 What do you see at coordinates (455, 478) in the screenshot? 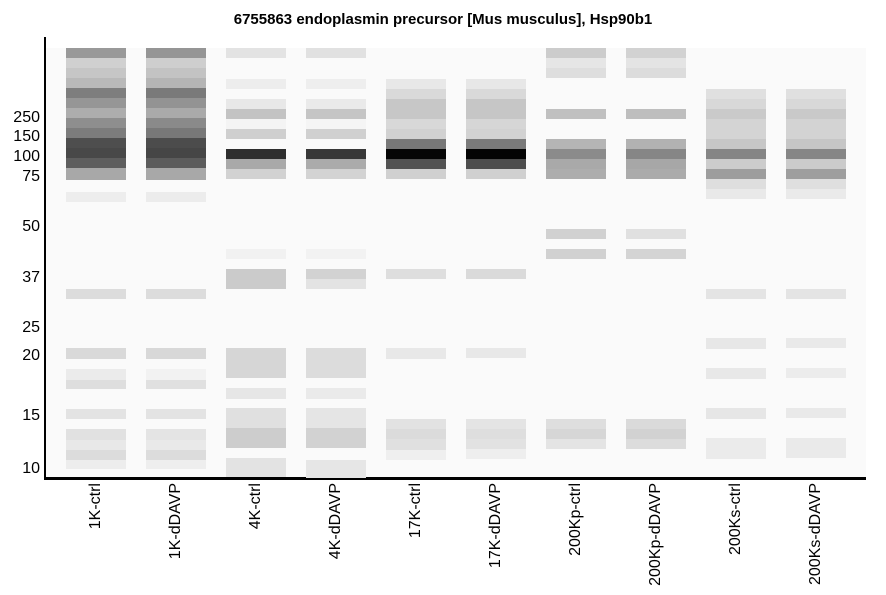
I see `x-axis-line` at bounding box center [455, 478].